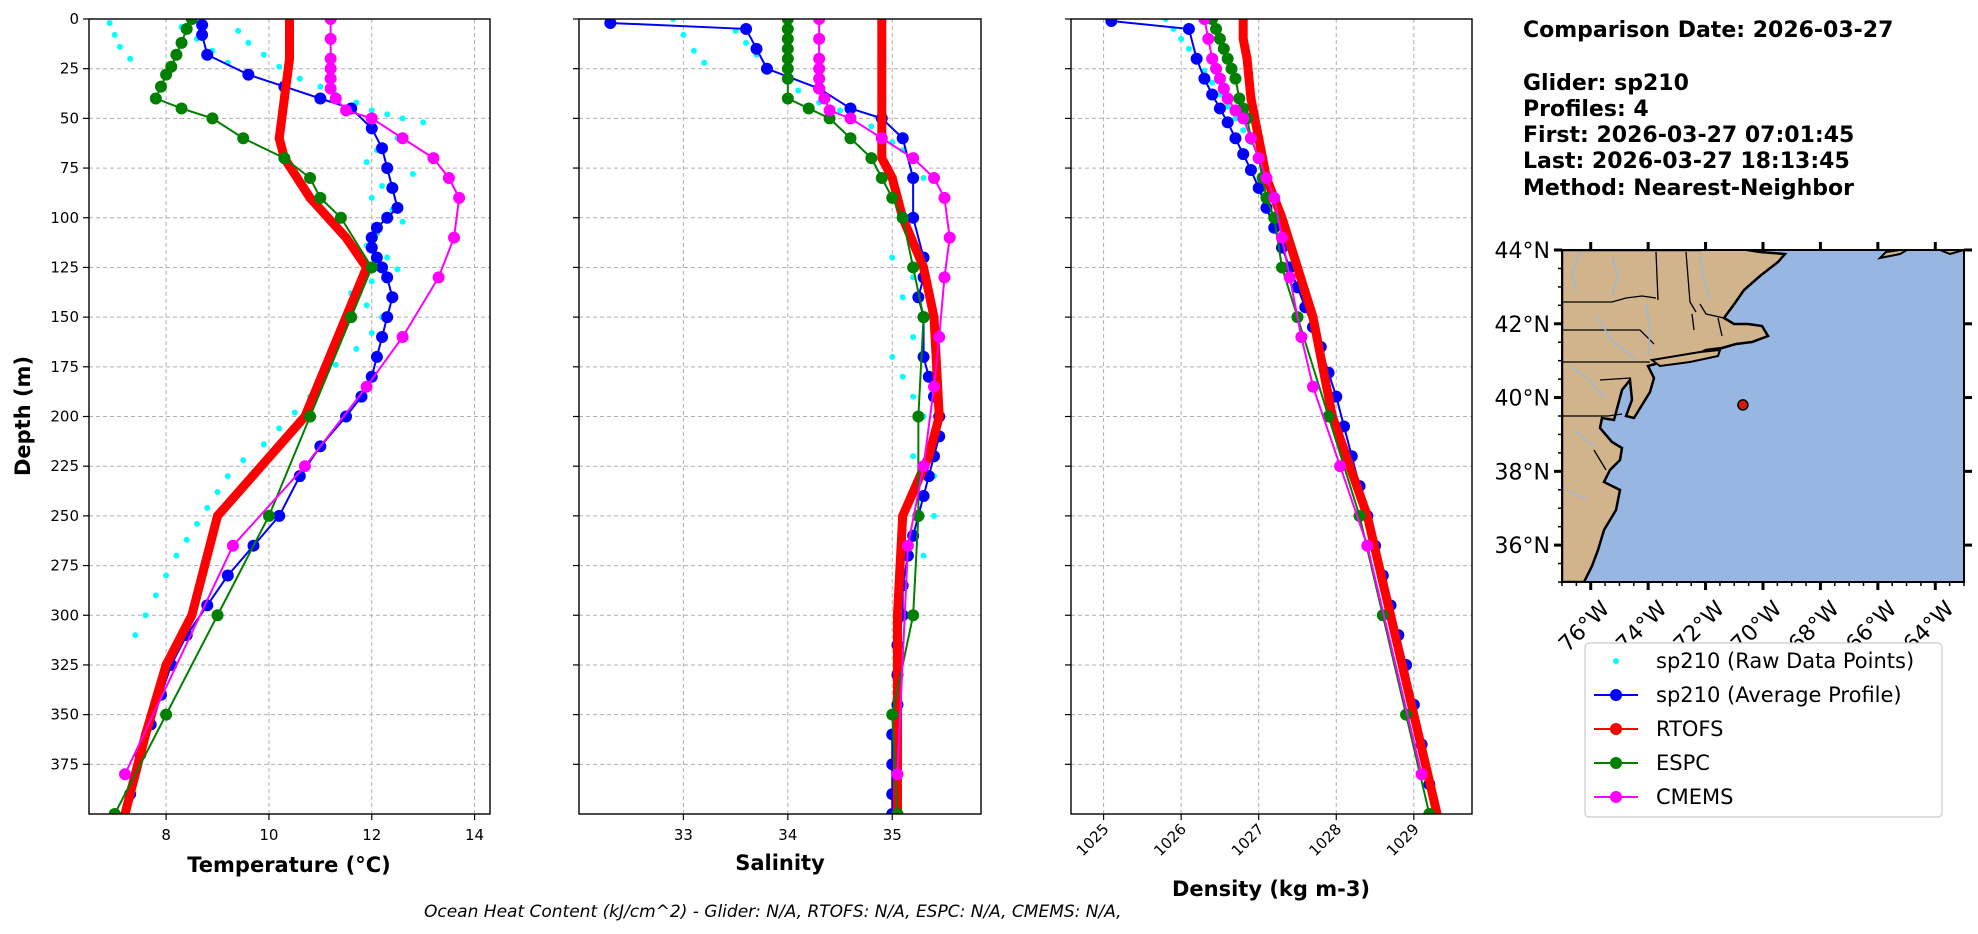  I want to click on density-rtofs-line, so click(1340, 416).